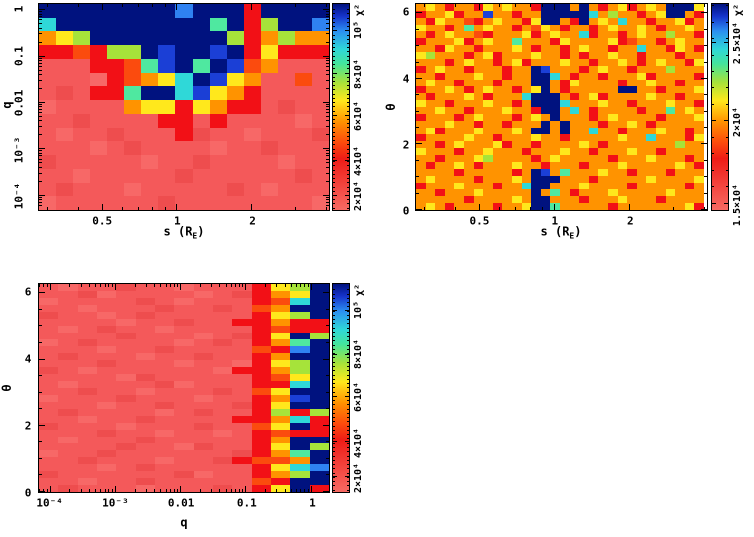  I want to click on colorbar-tick-label: 2×10⁴, so click(737, 121).